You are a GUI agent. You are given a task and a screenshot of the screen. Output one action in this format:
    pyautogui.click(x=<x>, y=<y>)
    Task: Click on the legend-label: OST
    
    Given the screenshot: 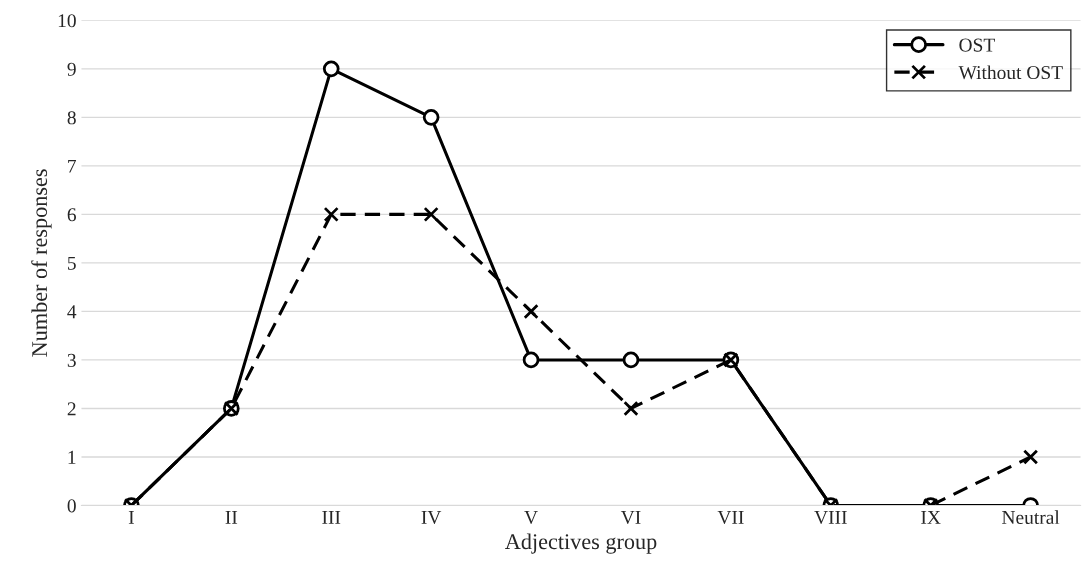 What is the action you would take?
    pyautogui.click(x=977, y=45)
    